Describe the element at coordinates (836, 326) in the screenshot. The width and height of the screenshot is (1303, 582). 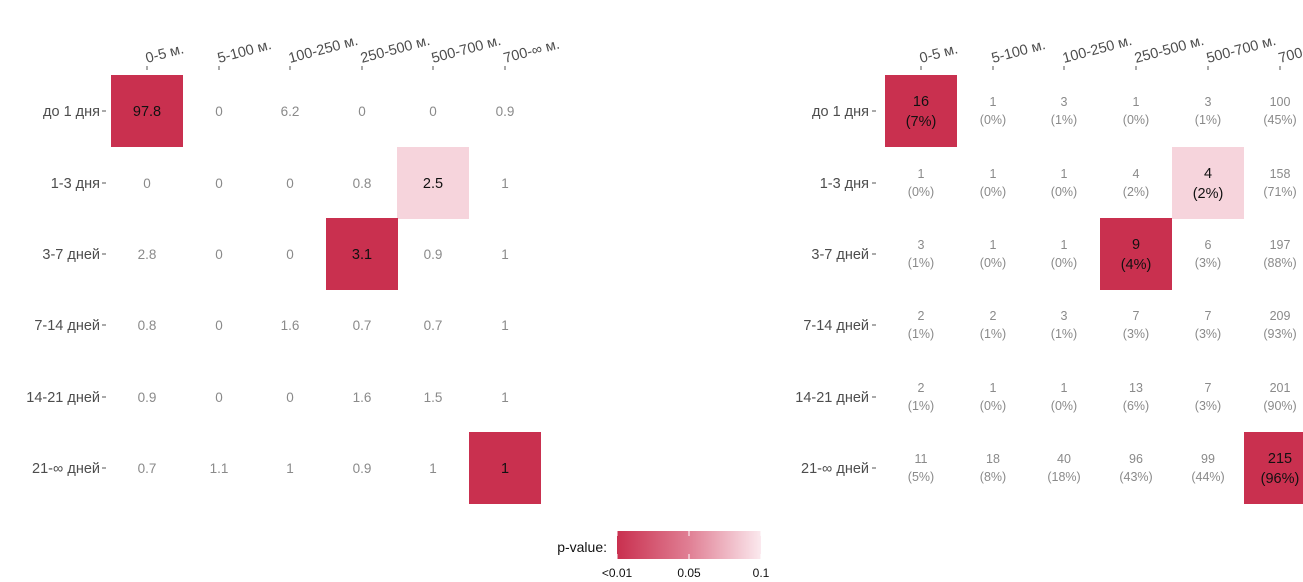
I see `right-y-tick-label: 7-14 дней` at that location.